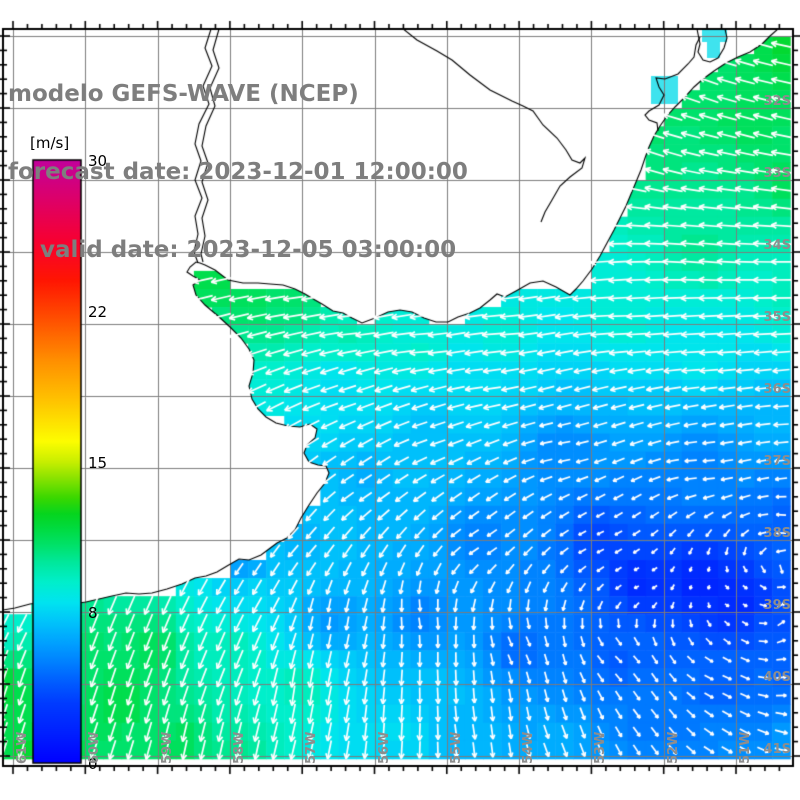 This screenshot has width=800, height=800. What do you see at coordinates (50, 143) in the screenshot?
I see `colorbar-unit-label: [m/s]` at bounding box center [50, 143].